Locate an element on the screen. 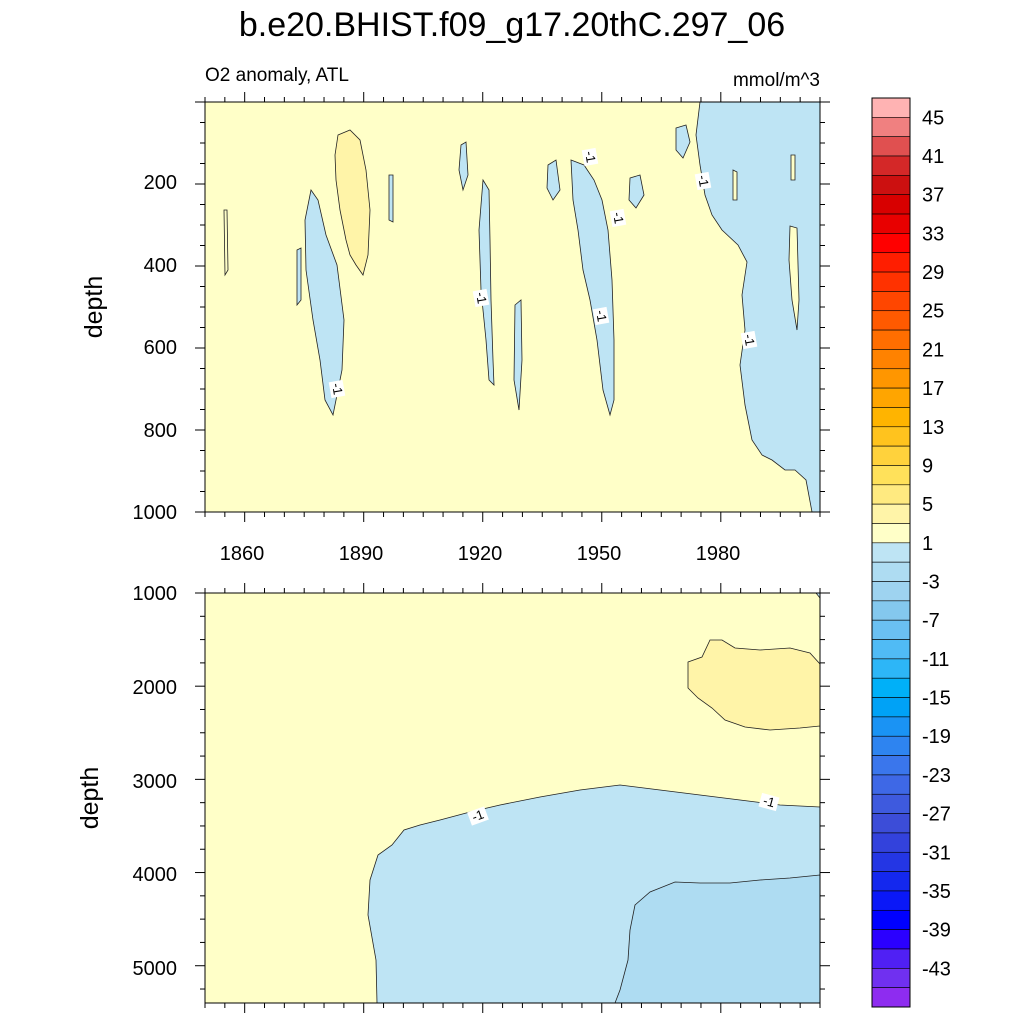 The width and height of the screenshot is (1024, 1024). colorbar-label: 21 is located at coordinates (933, 350).